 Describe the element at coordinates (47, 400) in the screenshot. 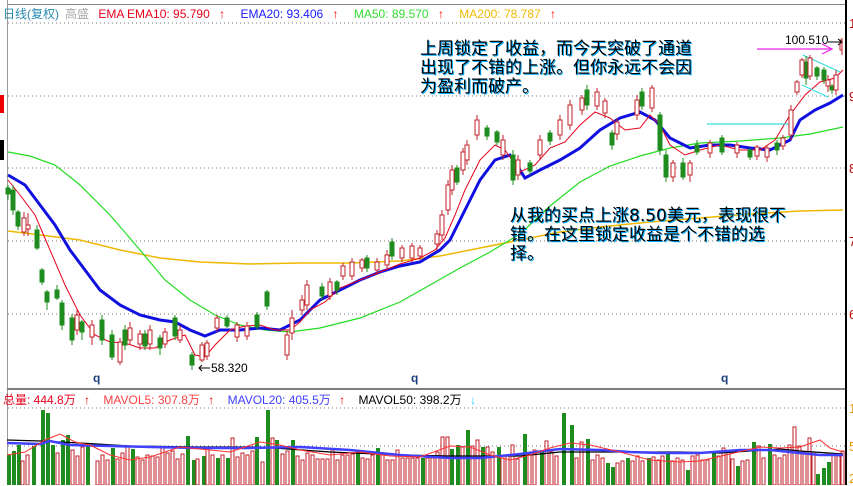

I see `total-volume: 总量: 444.8万 ↑` at that location.